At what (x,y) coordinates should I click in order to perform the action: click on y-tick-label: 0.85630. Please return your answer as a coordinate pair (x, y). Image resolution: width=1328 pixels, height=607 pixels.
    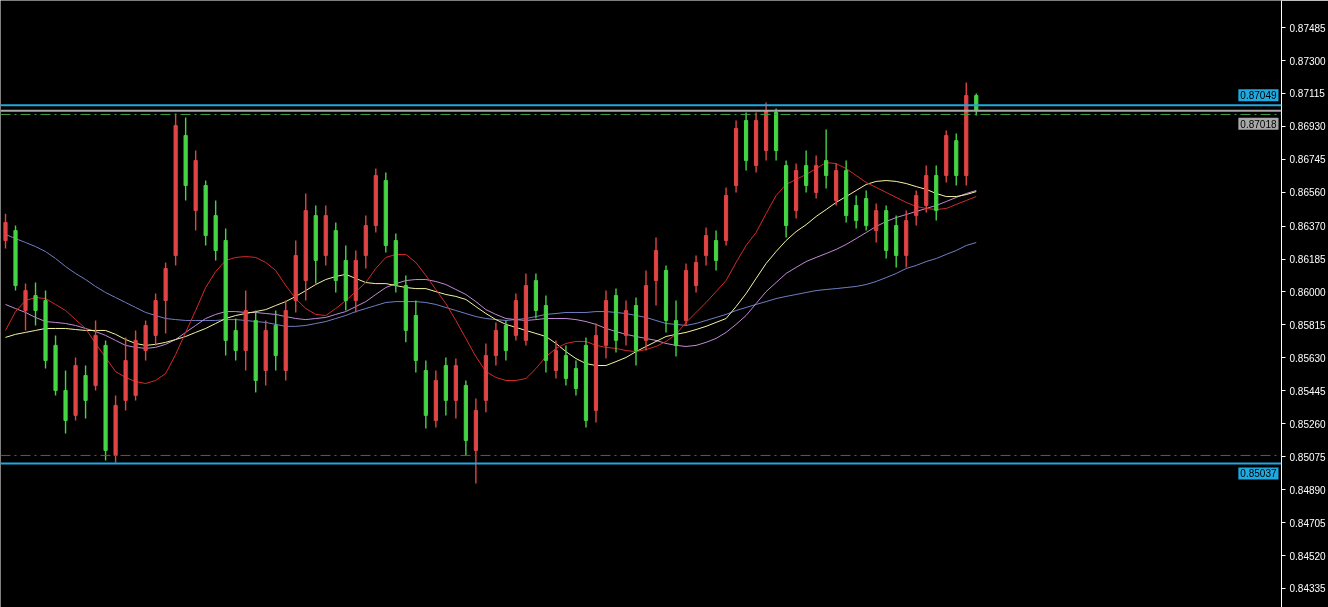
    Looking at the image, I should click on (1308, 358).